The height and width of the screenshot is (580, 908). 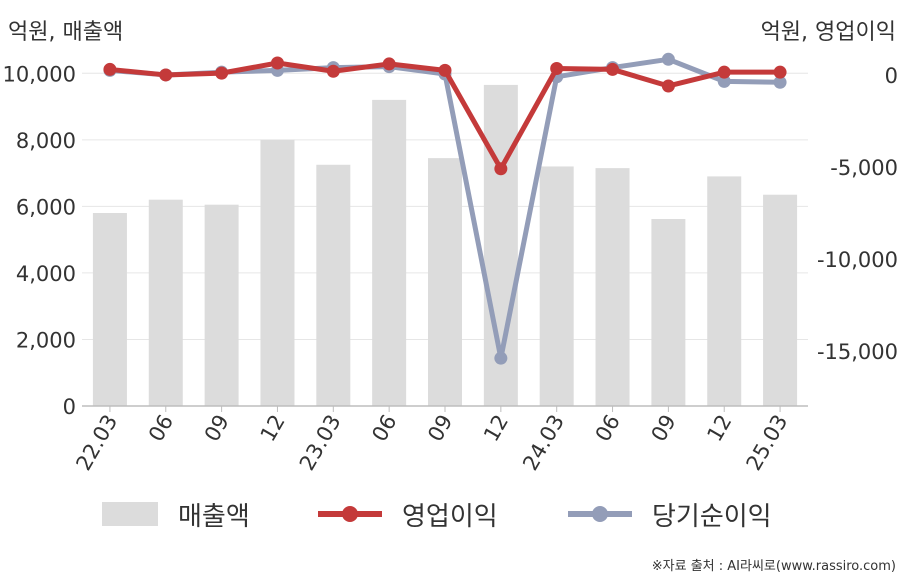 What do you see at coordinates (176, 514) in the screenshot?
I see `legend-item-revenue: 매출액` at bounding box center [176, 514].